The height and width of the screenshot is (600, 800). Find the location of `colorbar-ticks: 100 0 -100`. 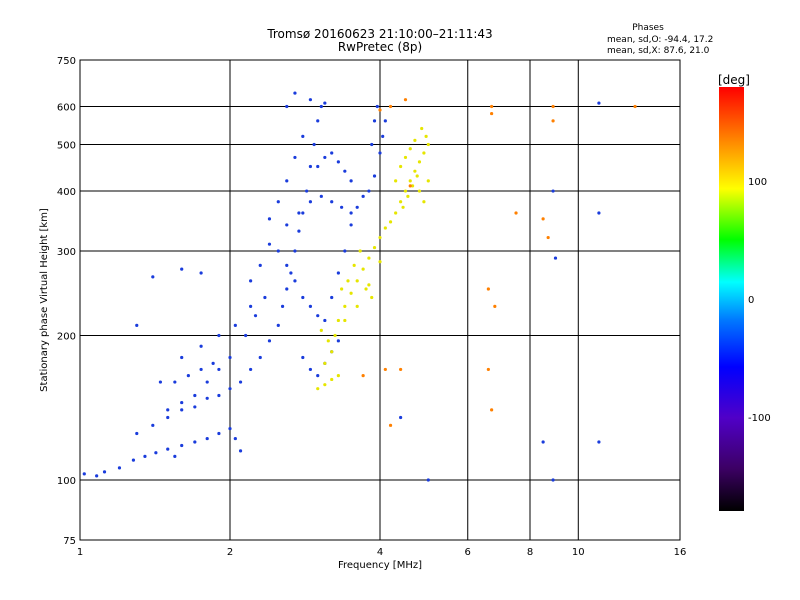

colorbar-ticks: 100 0 -100 is located at coordinates (759, 300).